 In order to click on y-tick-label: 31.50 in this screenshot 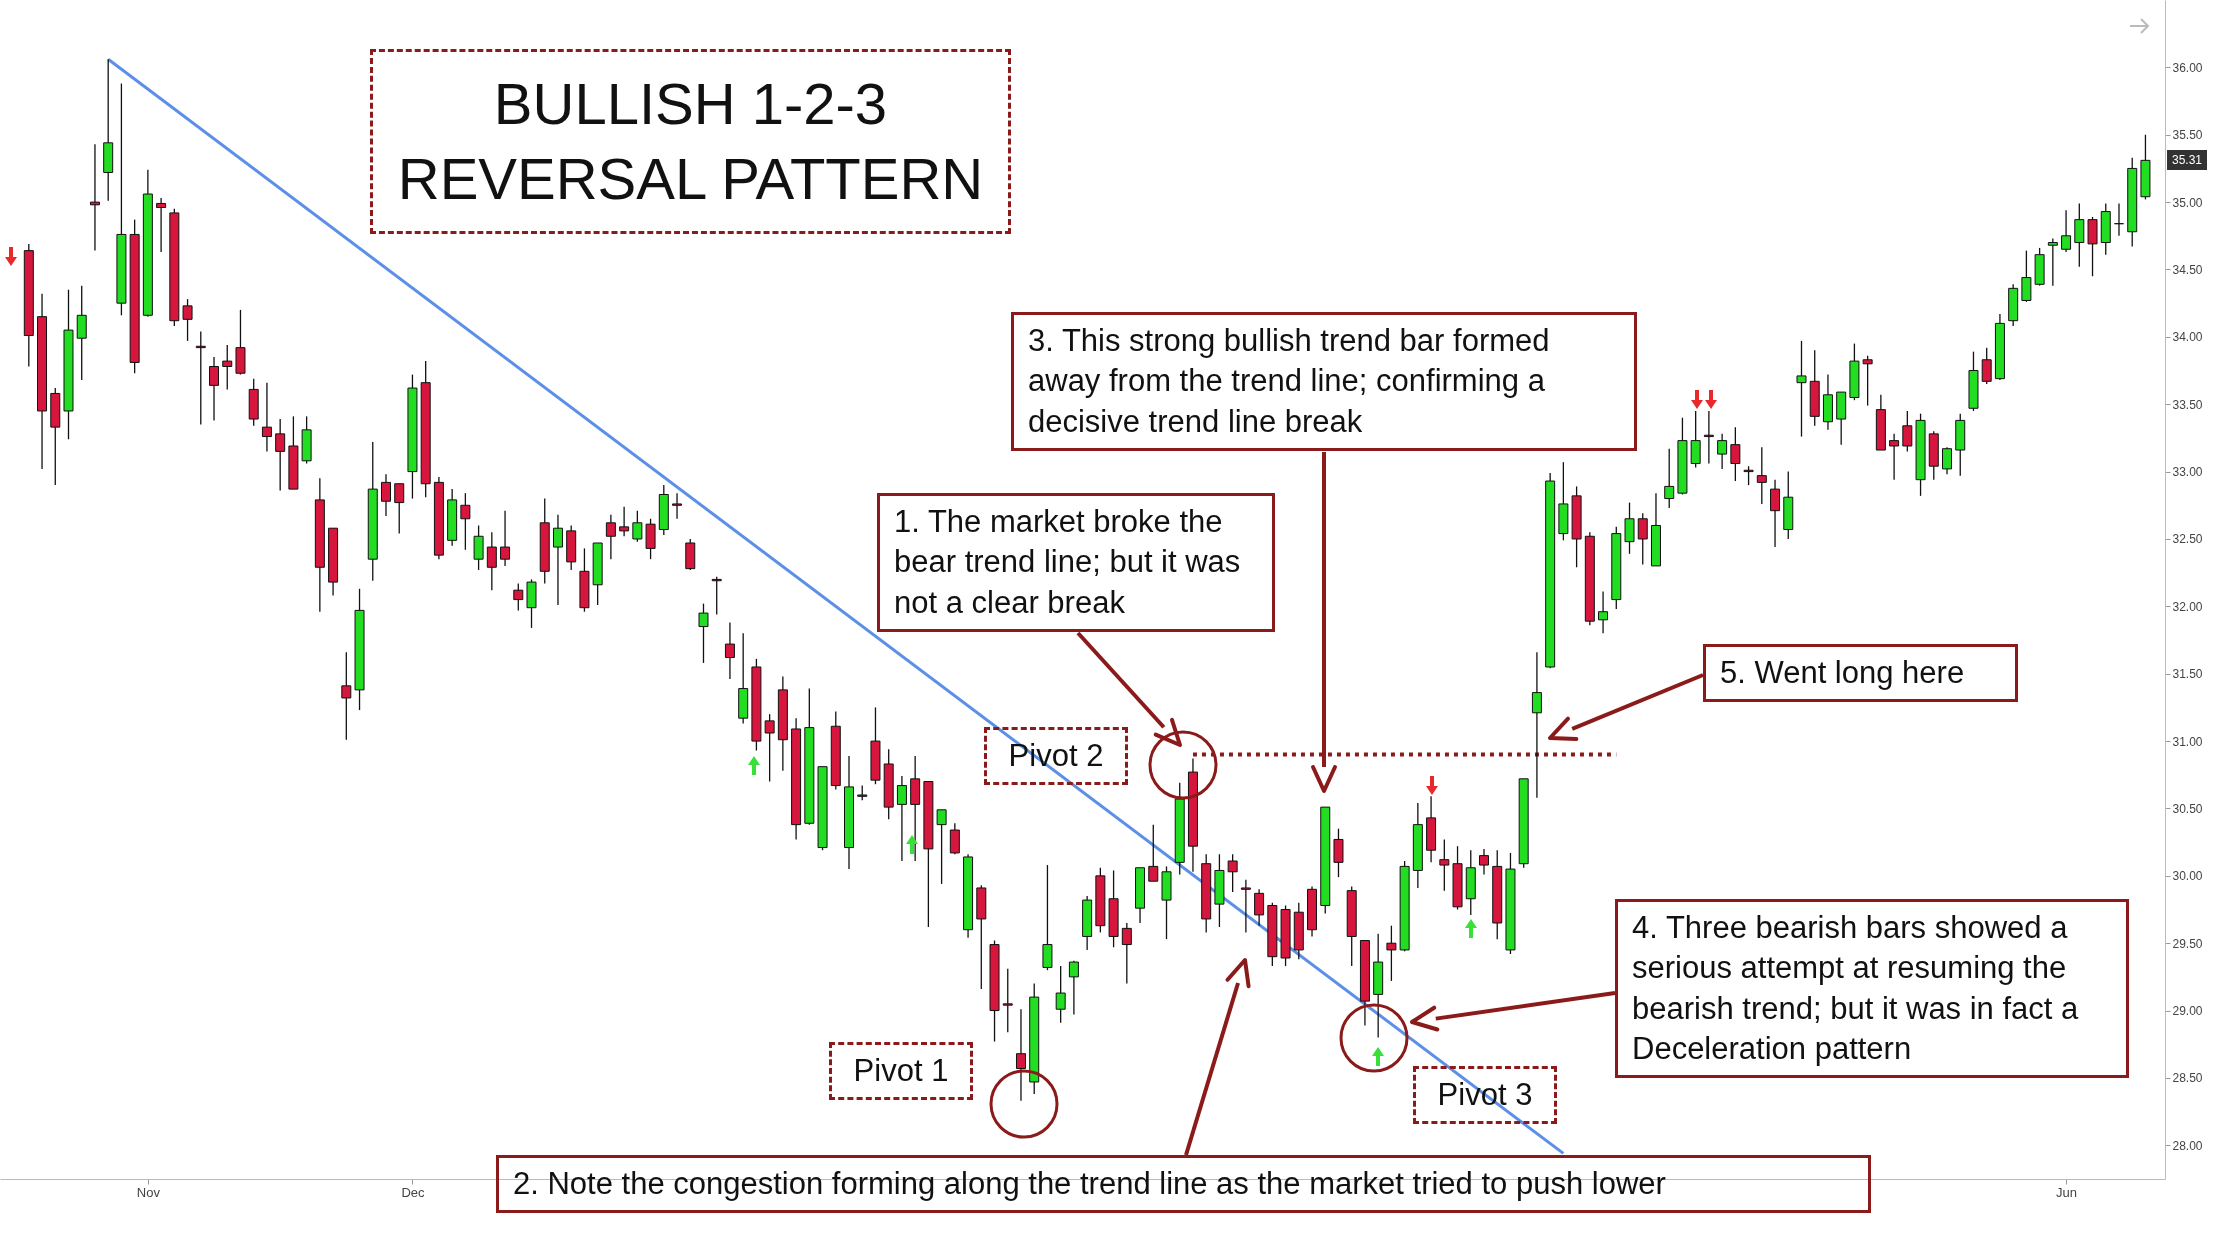, I will do `click(2187, 674)`.